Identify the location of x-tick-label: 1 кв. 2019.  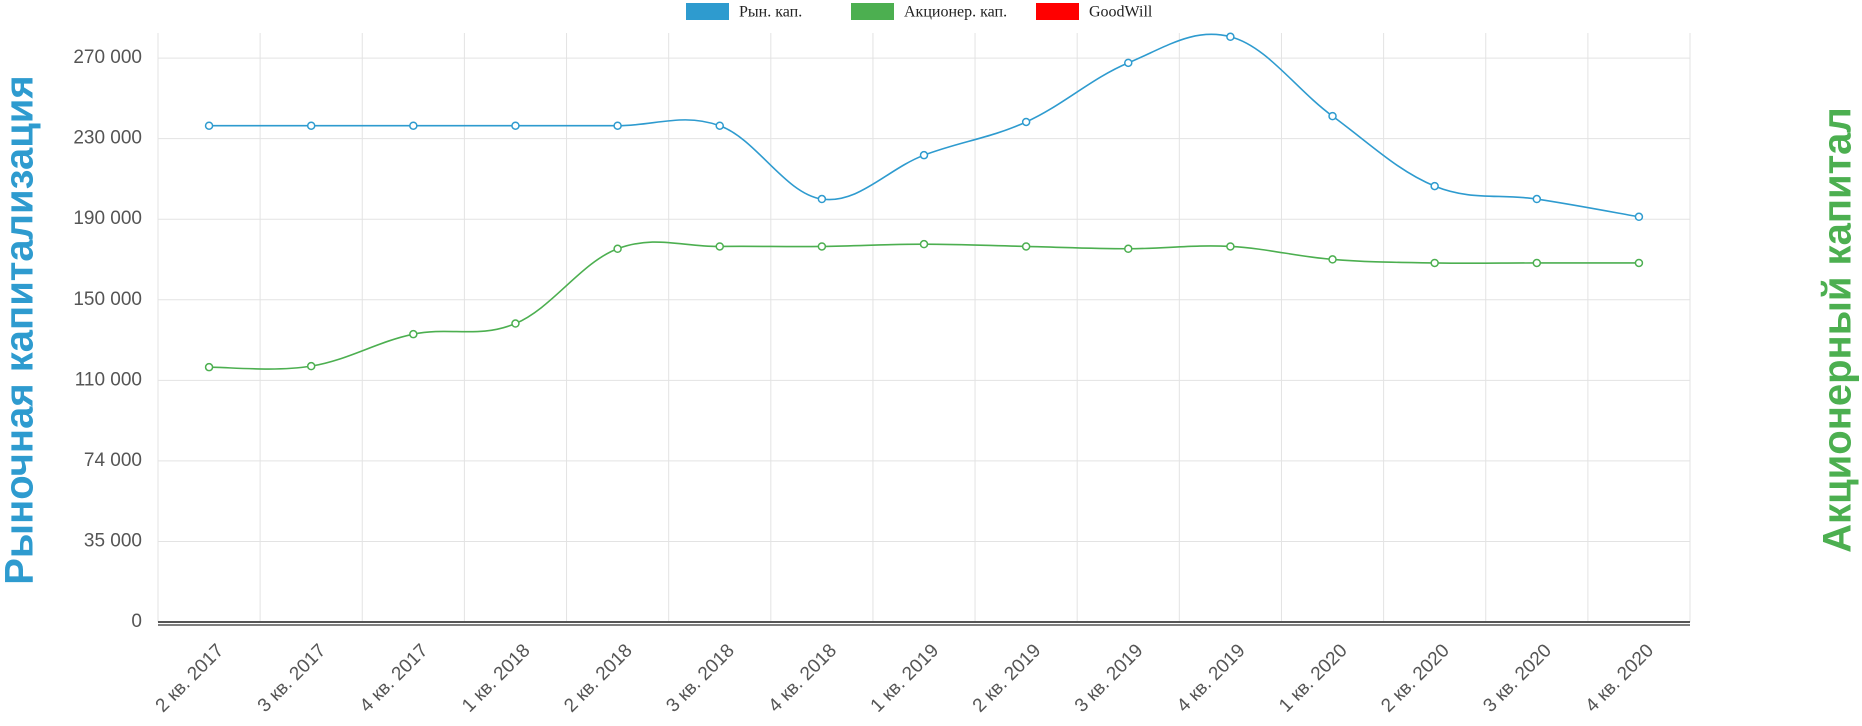
(905, 678).